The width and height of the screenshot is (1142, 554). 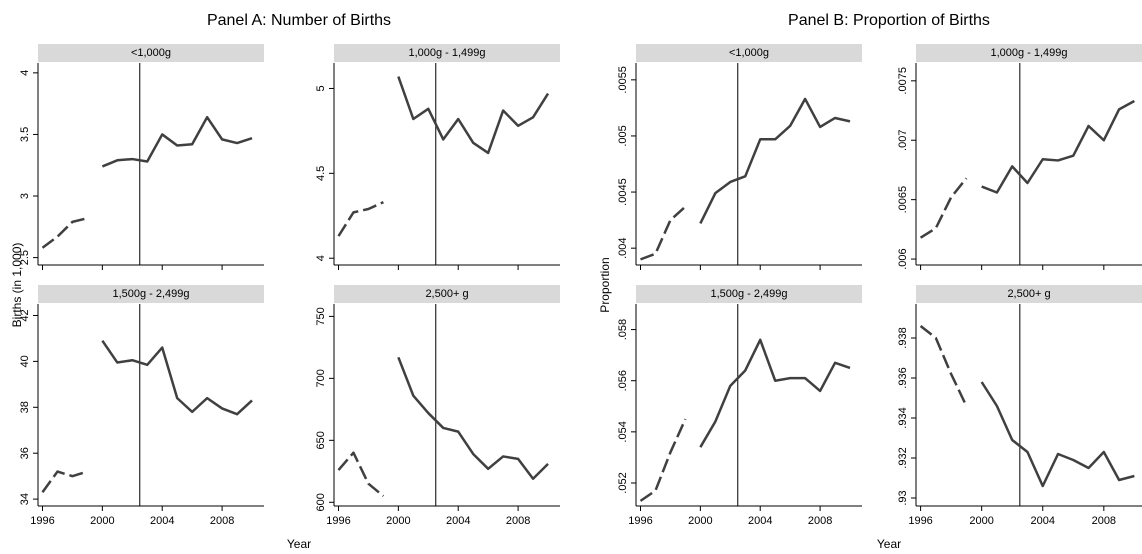 I want to click on panel-title: Panel B: Proportion of Births, so click(x=889, y=20).